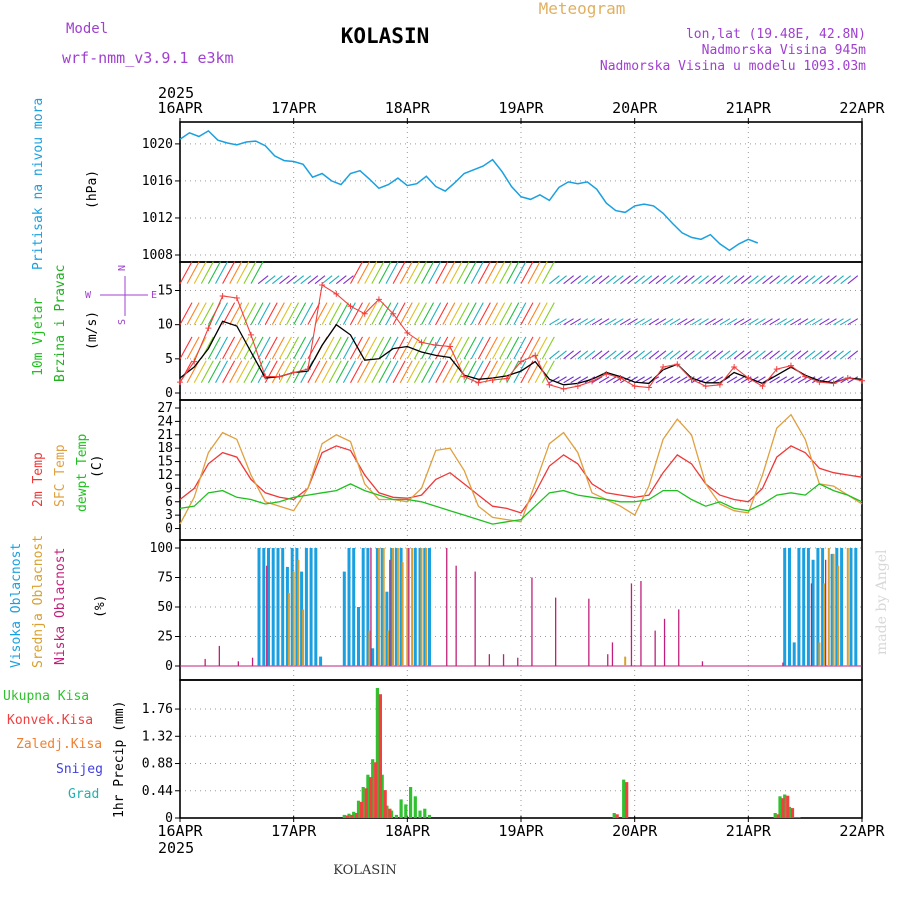  What do you see at coordinates (180, 108) in the screenshot?
I see `x-tick-label-top: 16APR` at bounding box center [180, 108].